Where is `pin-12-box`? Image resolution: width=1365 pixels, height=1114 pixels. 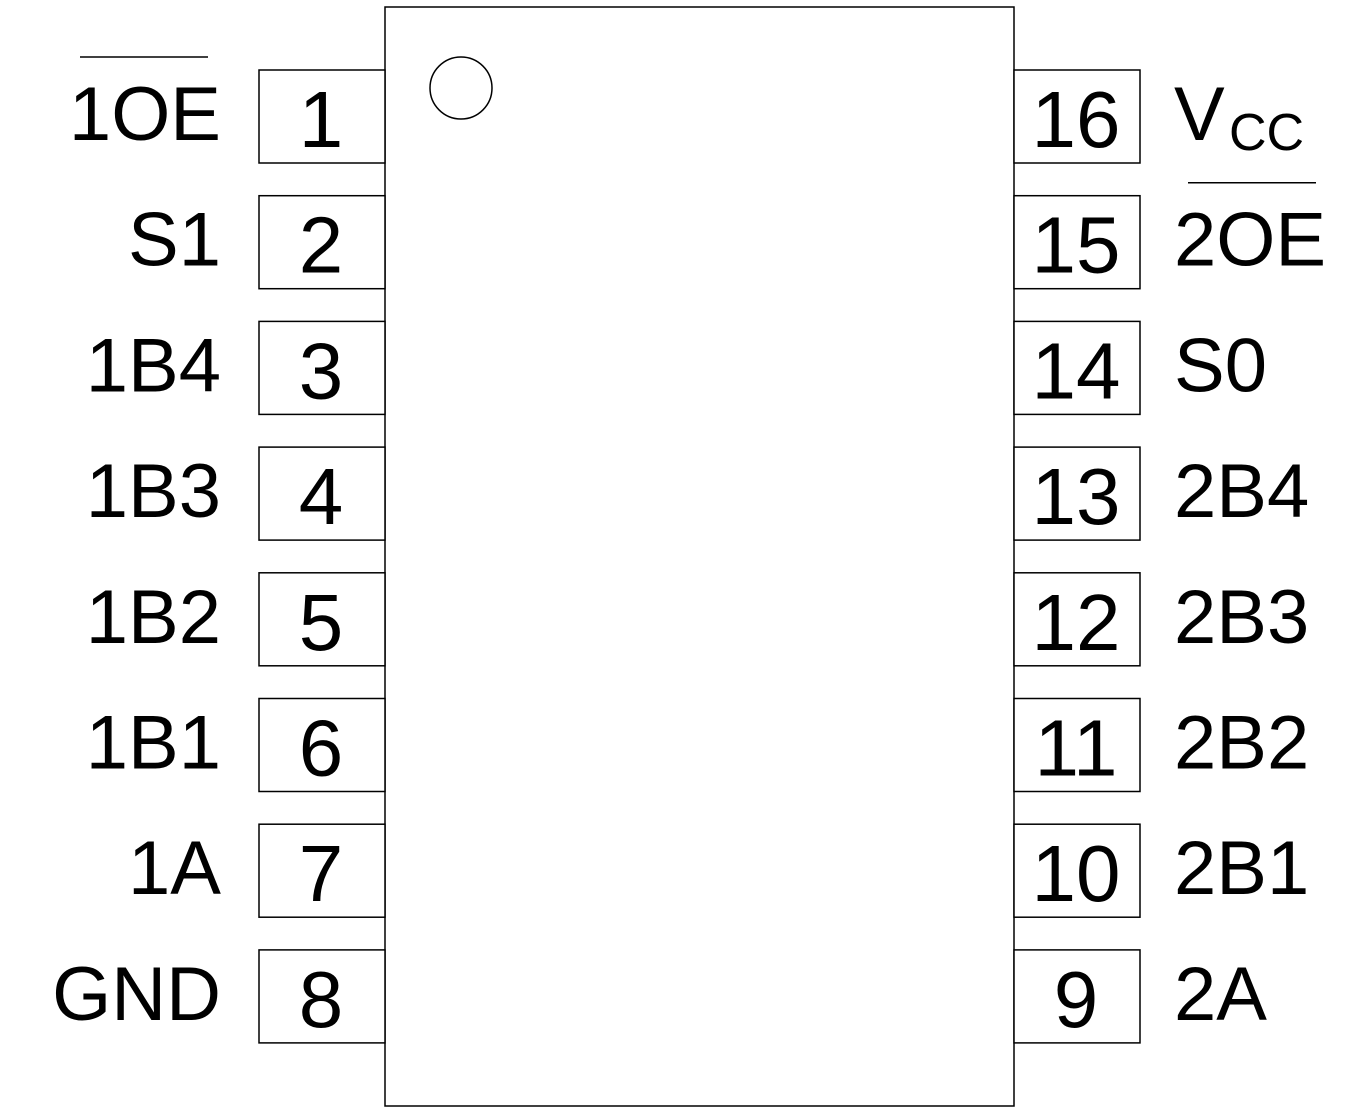 pin-12-box is located at coordinates (1077, 619).